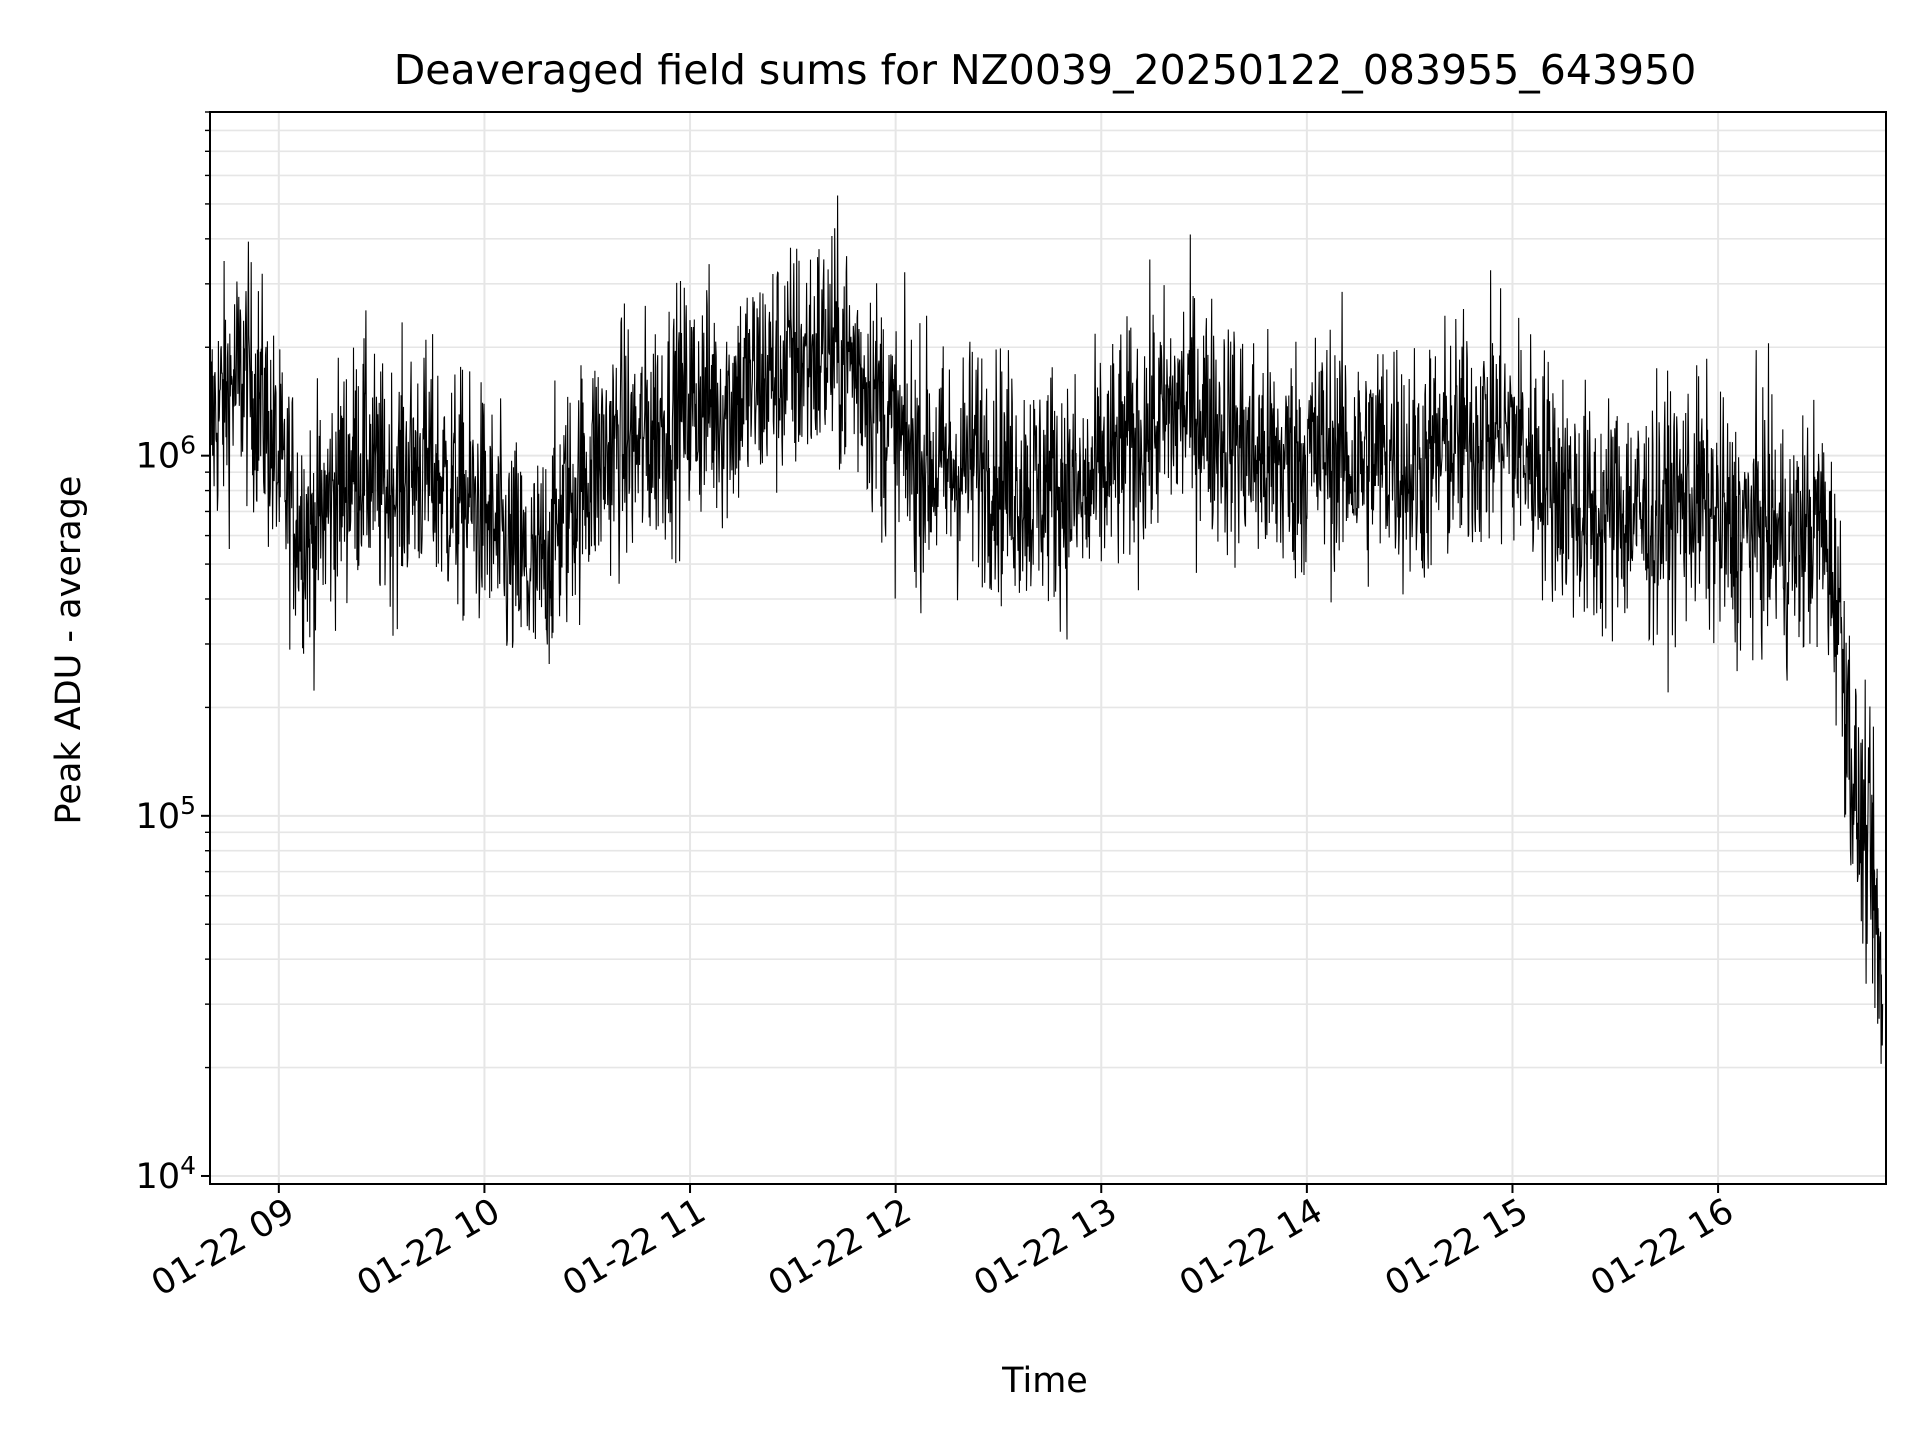  I want to click on y-tick-label: 10⁵, so click(166, 814).